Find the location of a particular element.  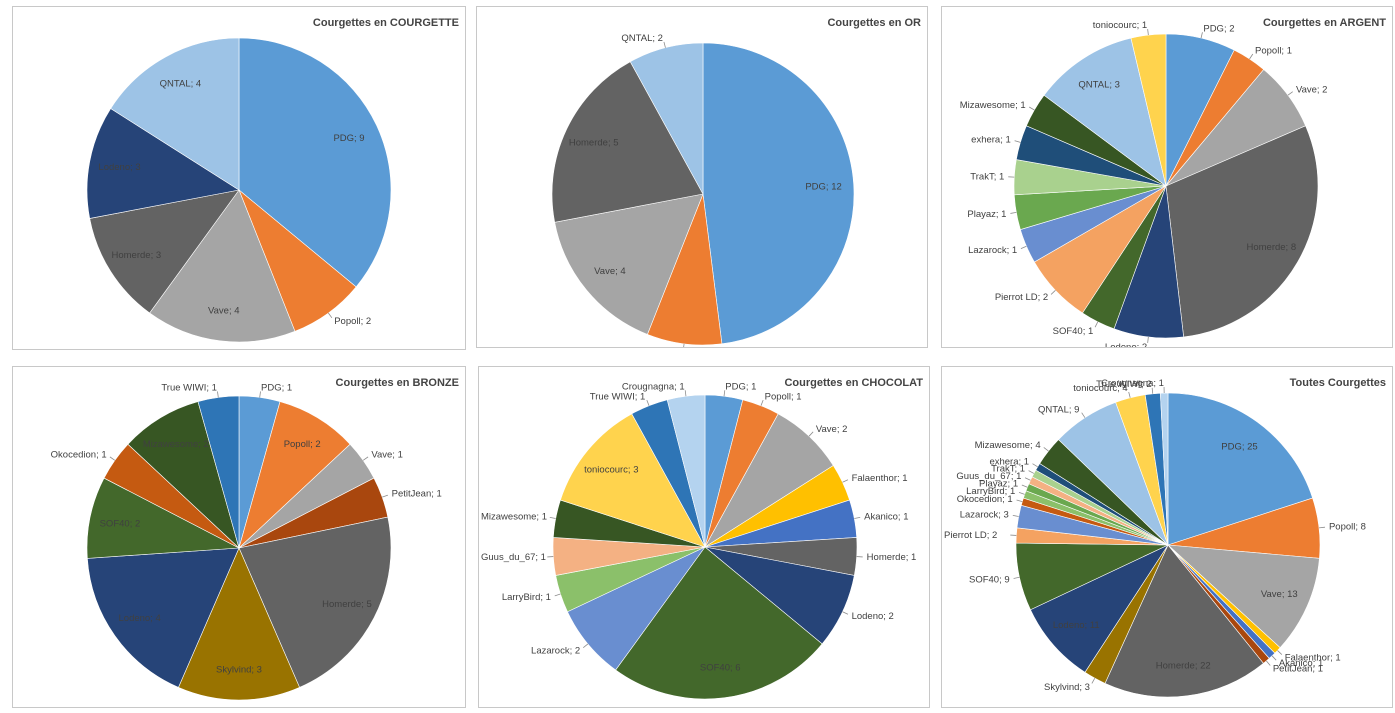

data-label-lazarock: Lazarock; 3 is located at coordinates (984, 515).